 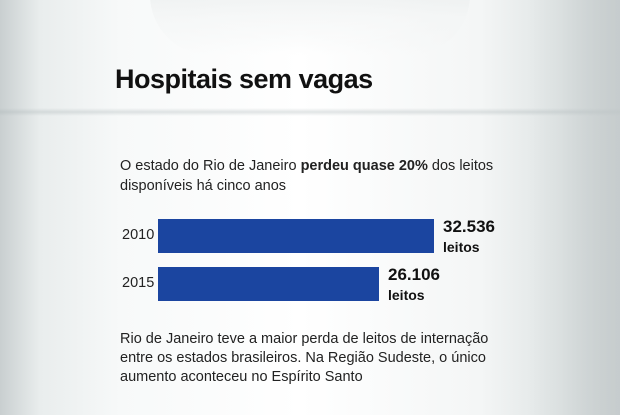 I want to click on value-number-2010: 32.536, so click(x=469, y=226).